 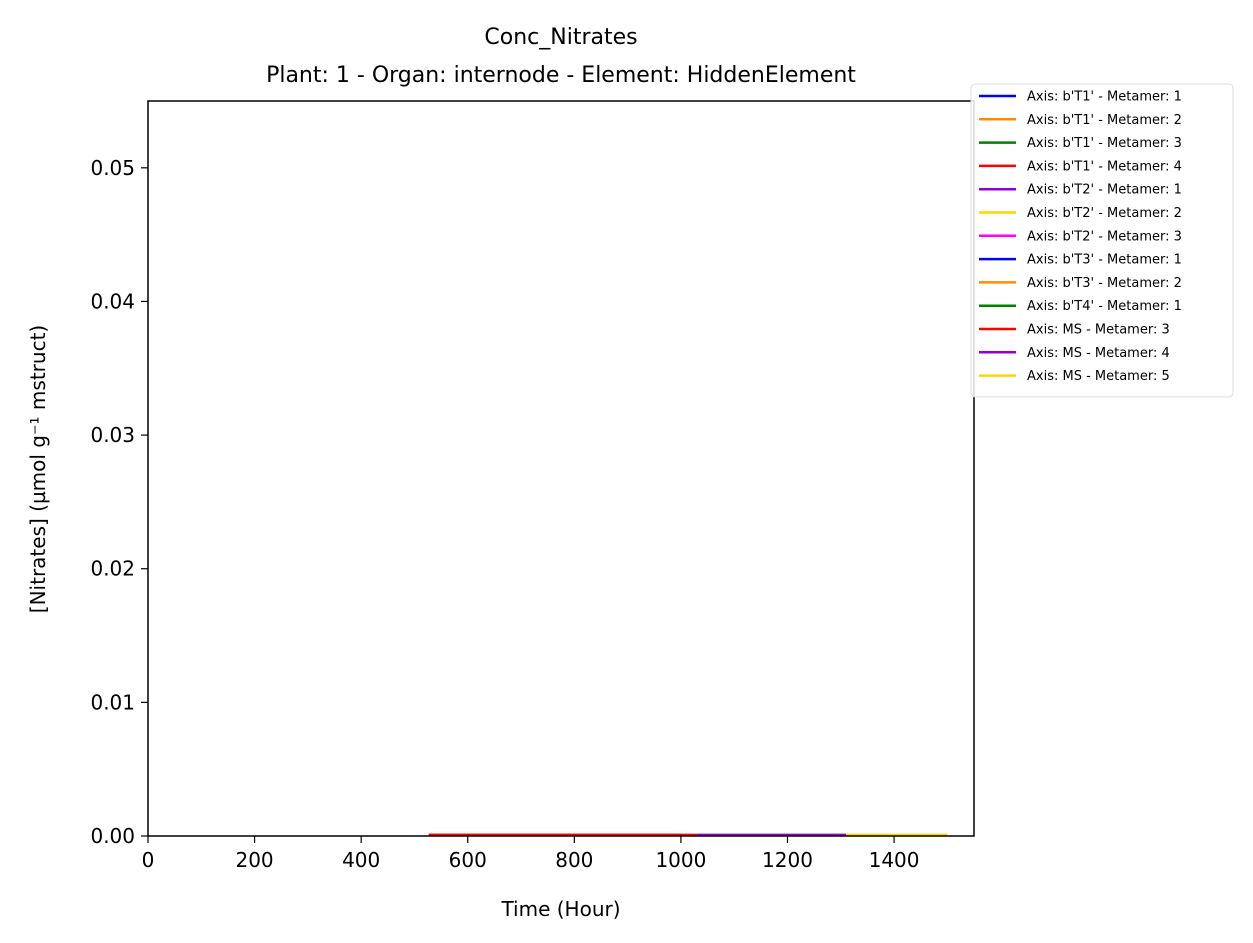 What do you see at coordinates (1104, 143) in the screenshot?
I see `legend-label: Axis: b'T1' - Metamer: 3` at bounding box center [1104, 143].